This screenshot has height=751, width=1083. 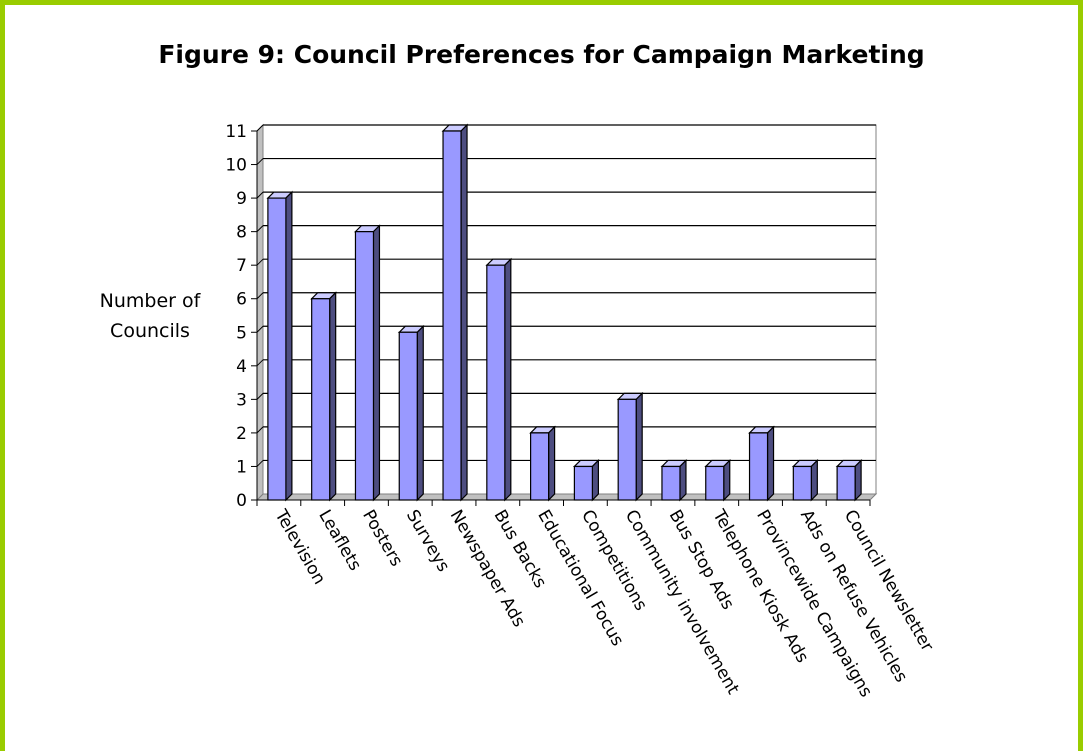 I want to click on x-tick-label: Posters, so click(x=382, y=539).